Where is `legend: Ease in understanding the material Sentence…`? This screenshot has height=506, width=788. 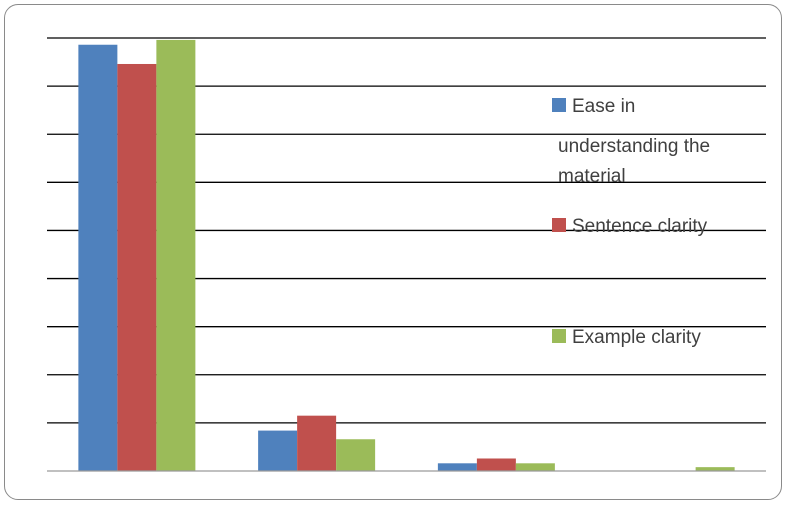
legend: Ease in understanding the material Sentence… is located at coordinates (631, 222).